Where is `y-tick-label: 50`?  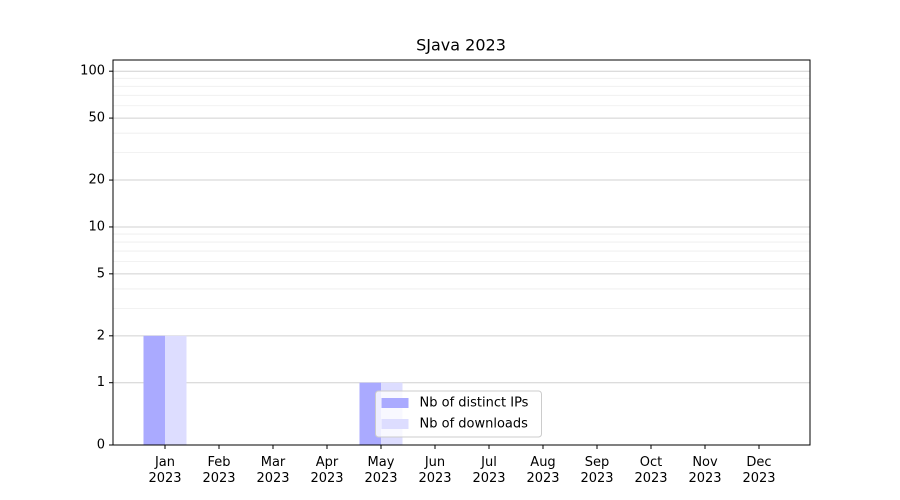 y-tick-label: 50 is located at coordinates (96, 118).